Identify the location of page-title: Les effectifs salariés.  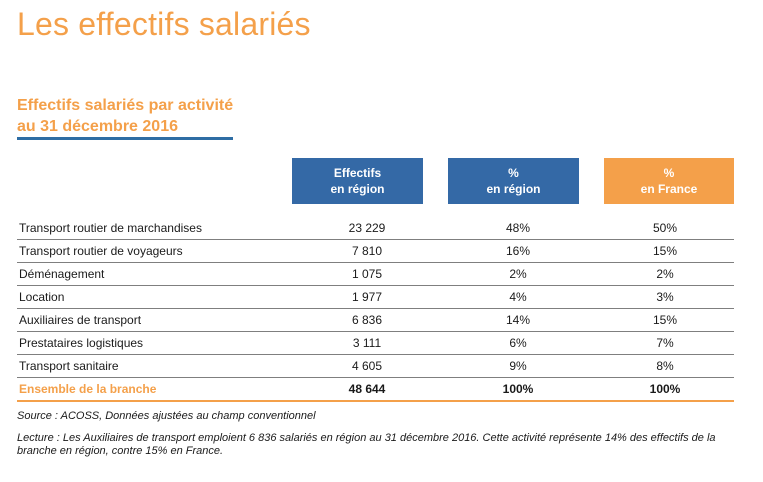
(164, 24).